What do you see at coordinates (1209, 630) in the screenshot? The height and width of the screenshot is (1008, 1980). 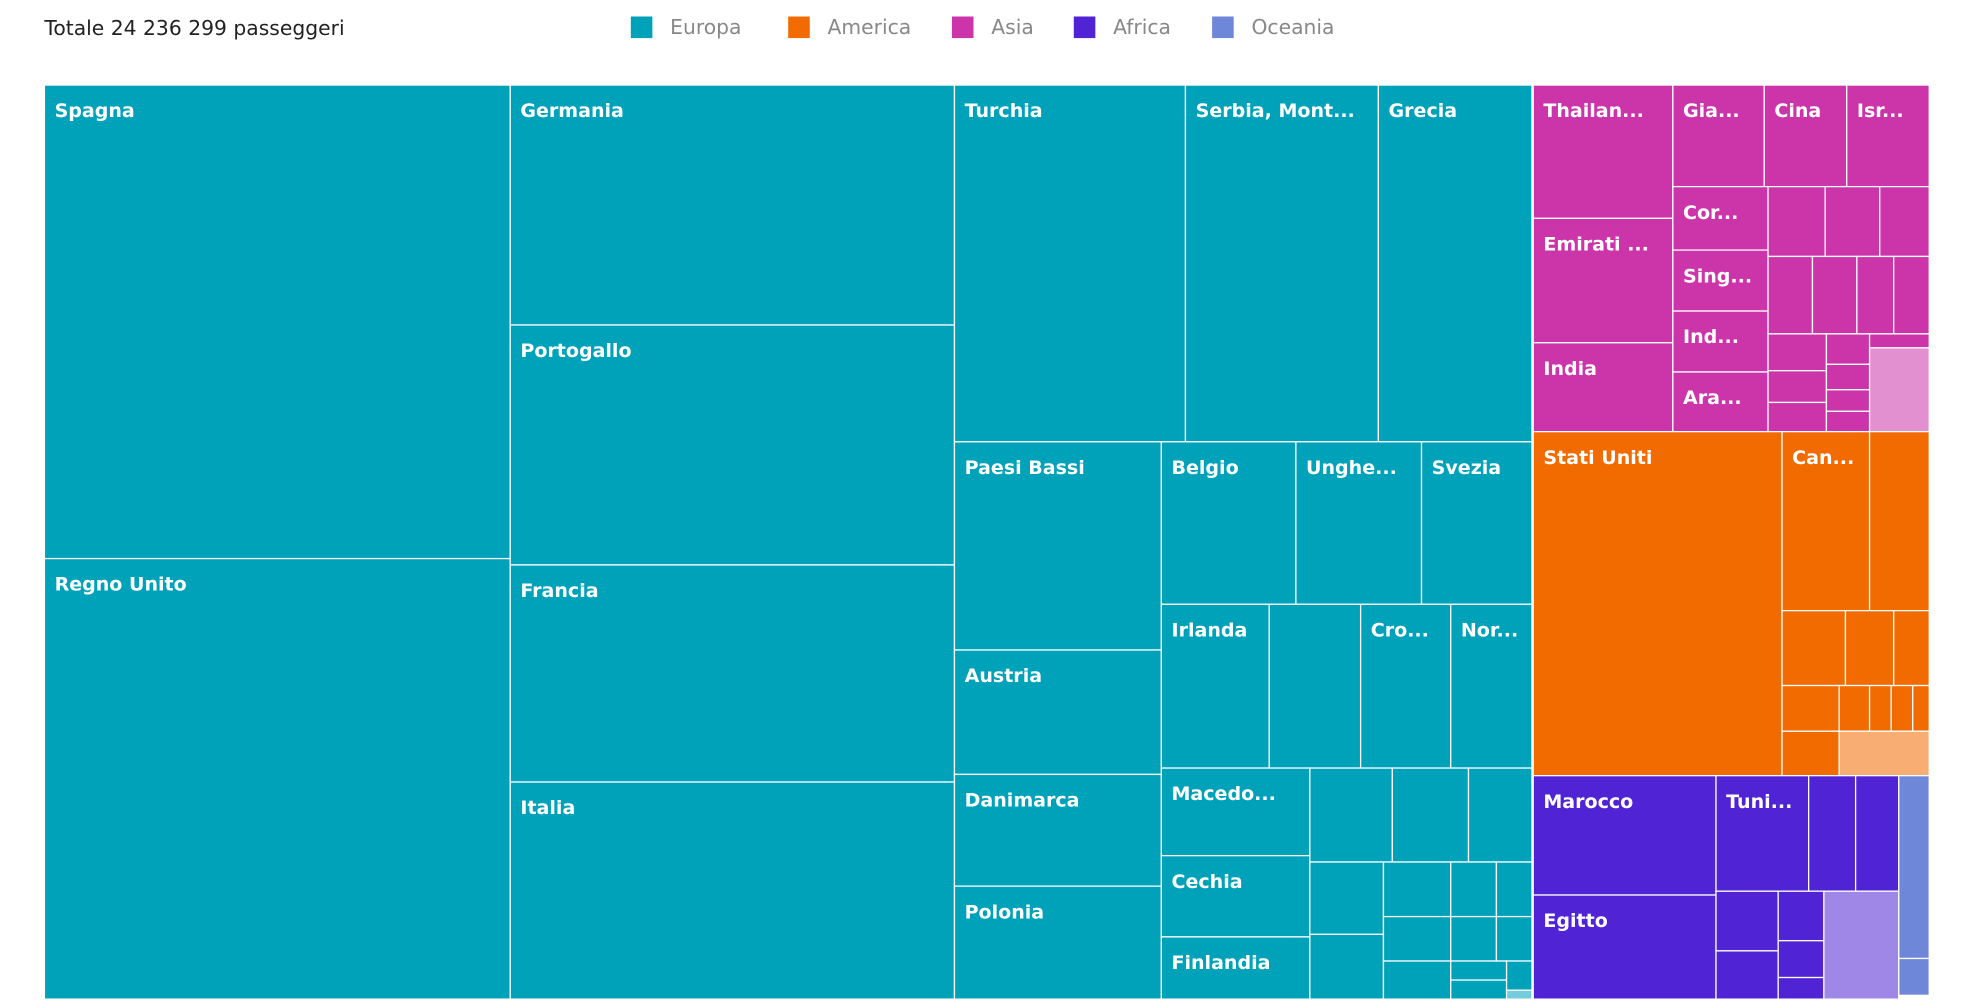 I see `tile-label: Irlanda` at bounding box center [1209, 630].